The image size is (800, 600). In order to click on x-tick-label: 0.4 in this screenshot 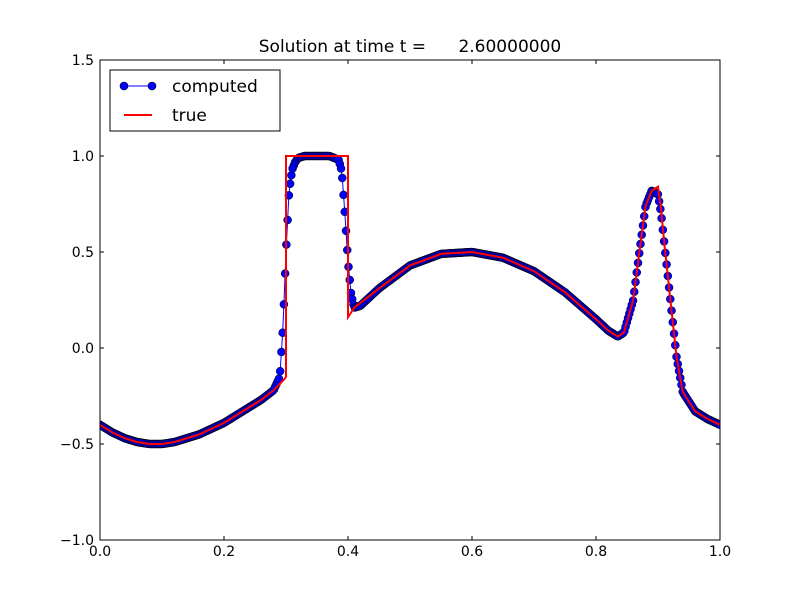, I will do `click(348, 552)`.